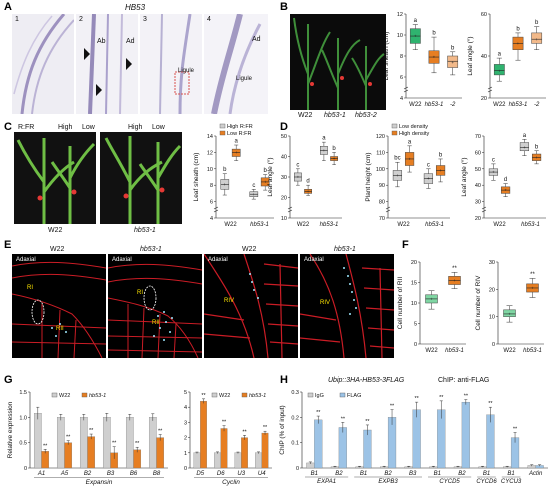 This screenshot has width=553, height=497. I want to click on mean-mark-B2-2: +, so click(536, 39).